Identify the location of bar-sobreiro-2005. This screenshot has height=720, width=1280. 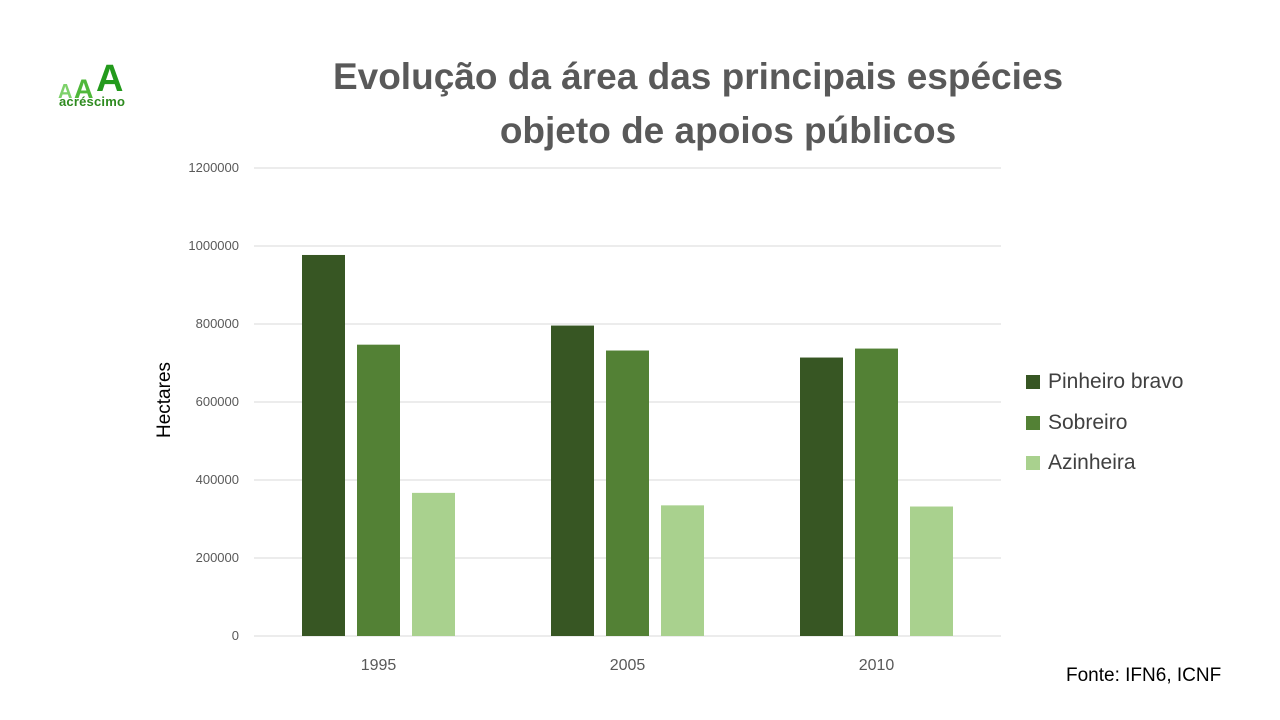
(627, 493).